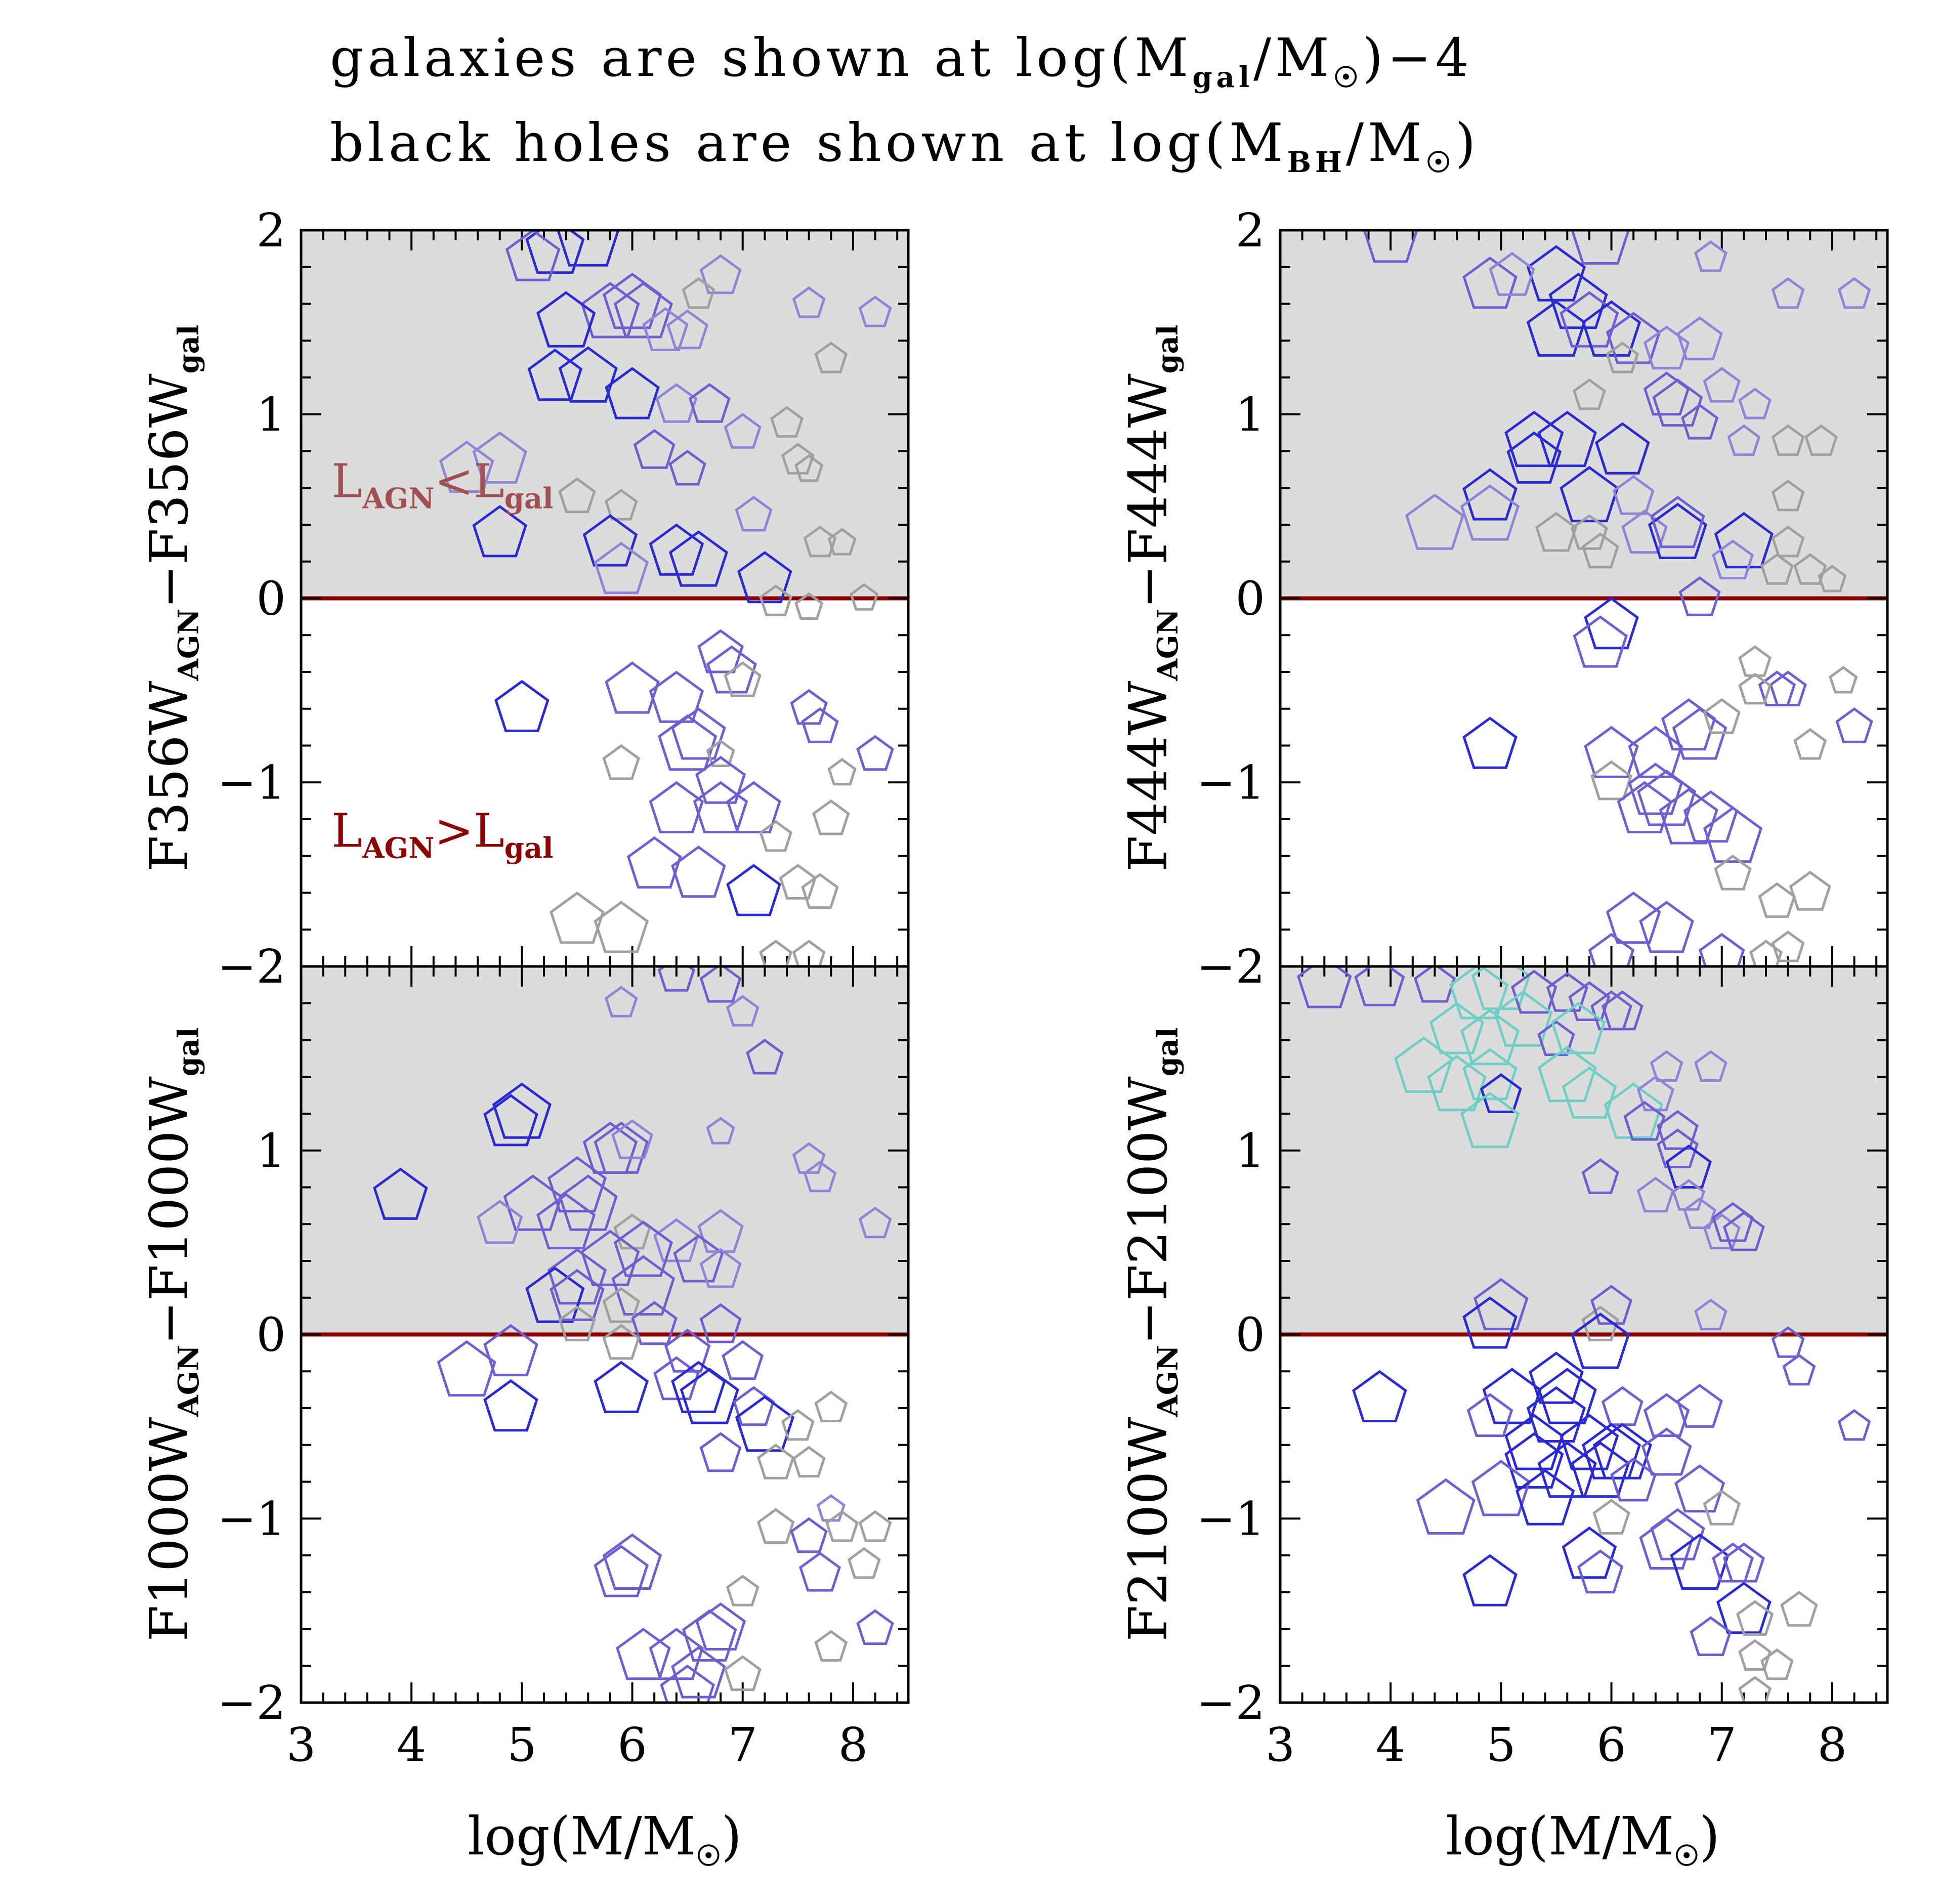  I want to click on y-axis-title: F1000WAGN−F1000Wgal, so click(171, 1335).